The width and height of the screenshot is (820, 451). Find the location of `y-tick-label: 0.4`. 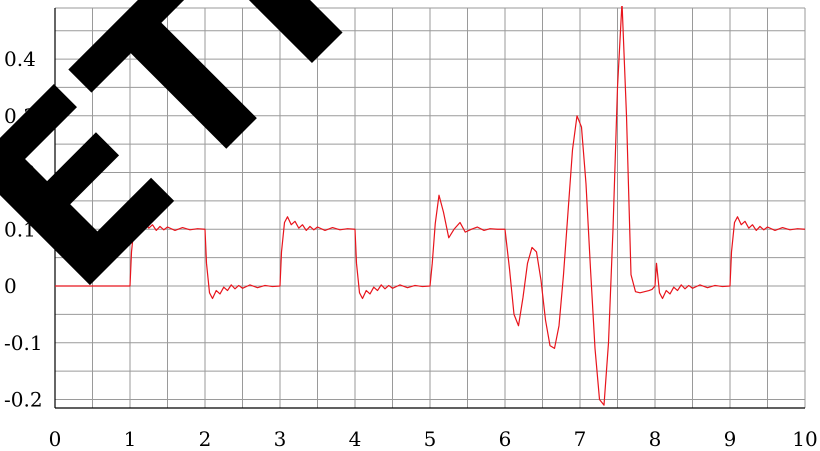

y-tick-label: 0.4 is located at coordinates (20, 59).